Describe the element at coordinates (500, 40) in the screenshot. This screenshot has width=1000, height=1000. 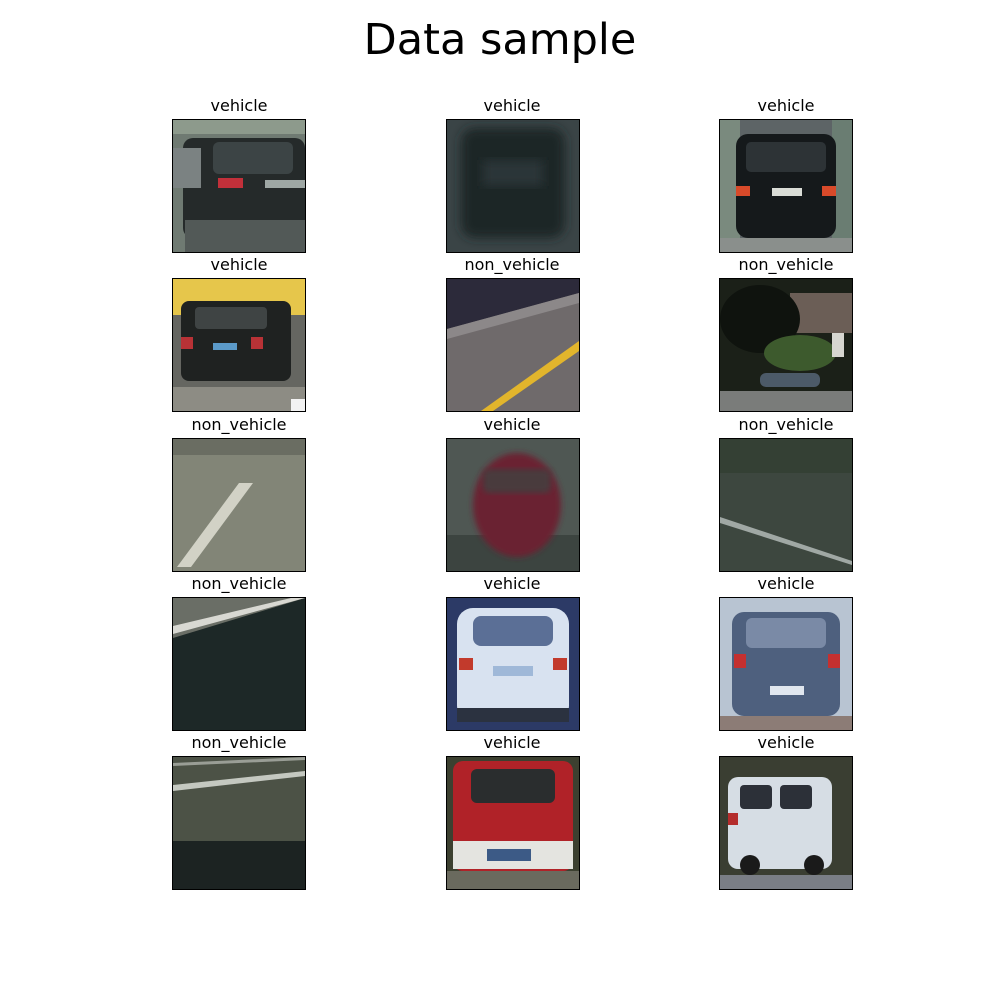
I see `figure-title: Data sample` at that location.